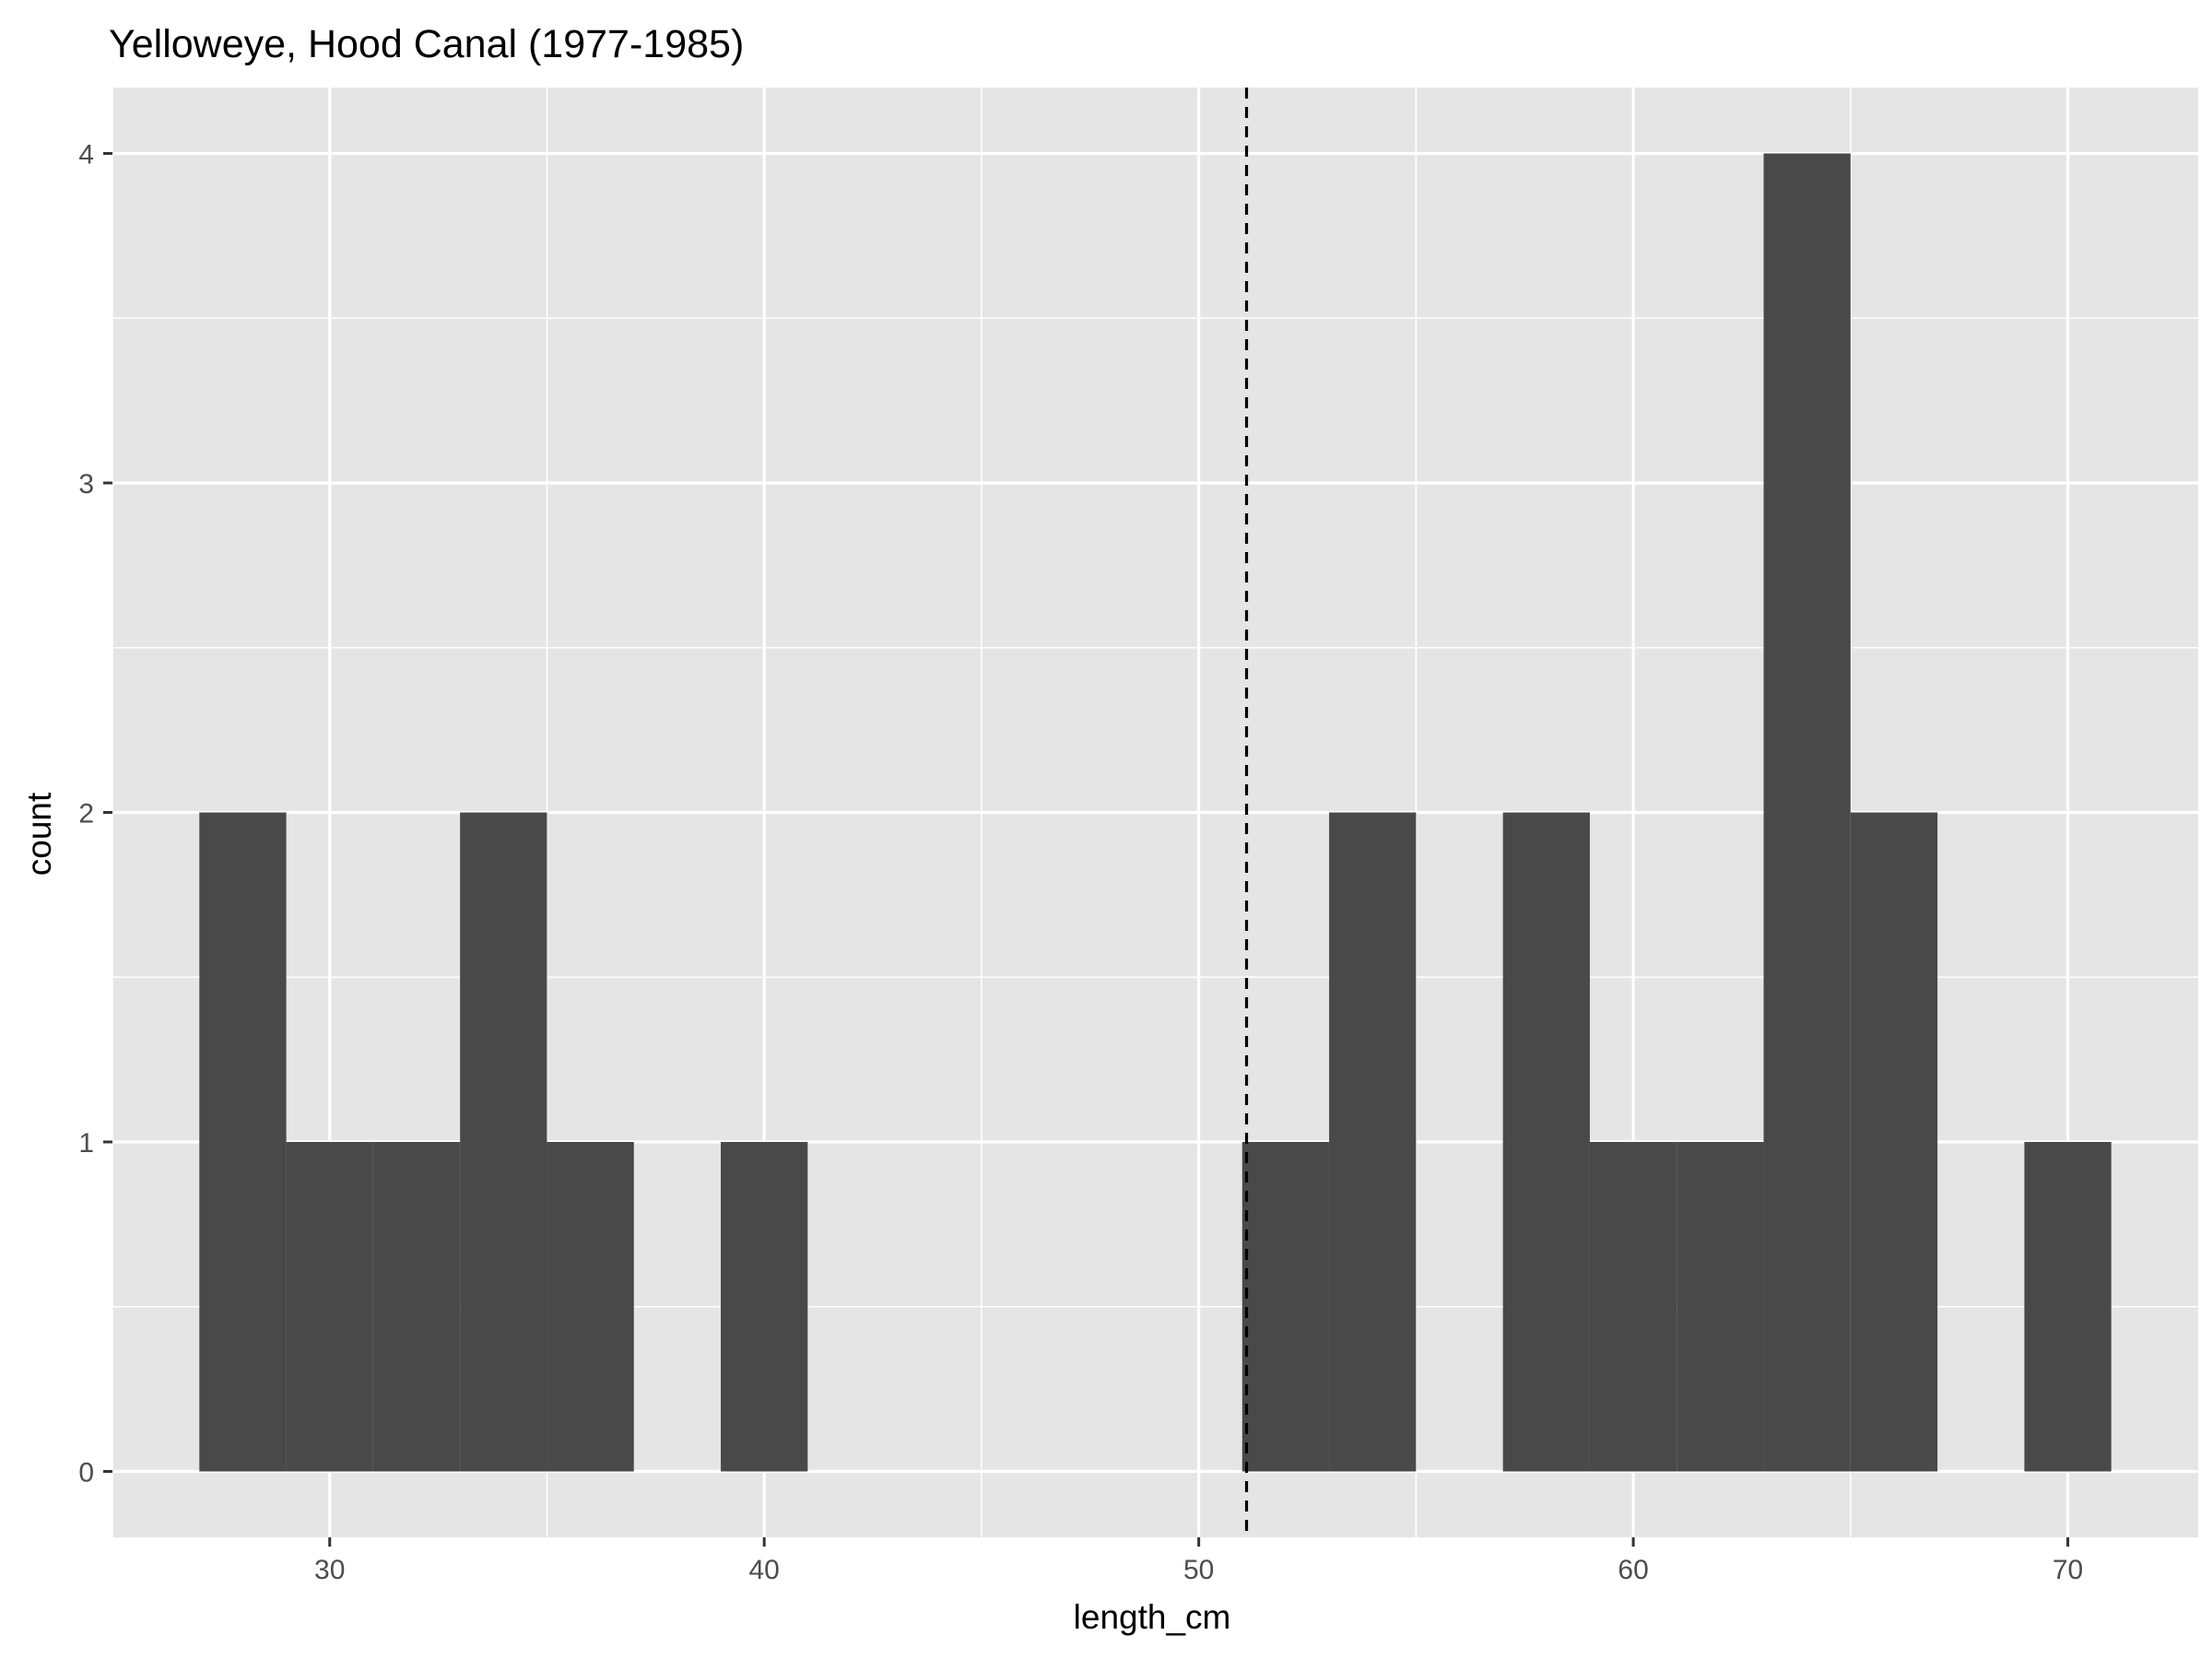 Image resolution: width=2212 pixels, height=1659 pixels. What do you see at coordinates (86, 814) in the screenshot?
I see `y-tick-label: 2` at bounding box center [86, 814].